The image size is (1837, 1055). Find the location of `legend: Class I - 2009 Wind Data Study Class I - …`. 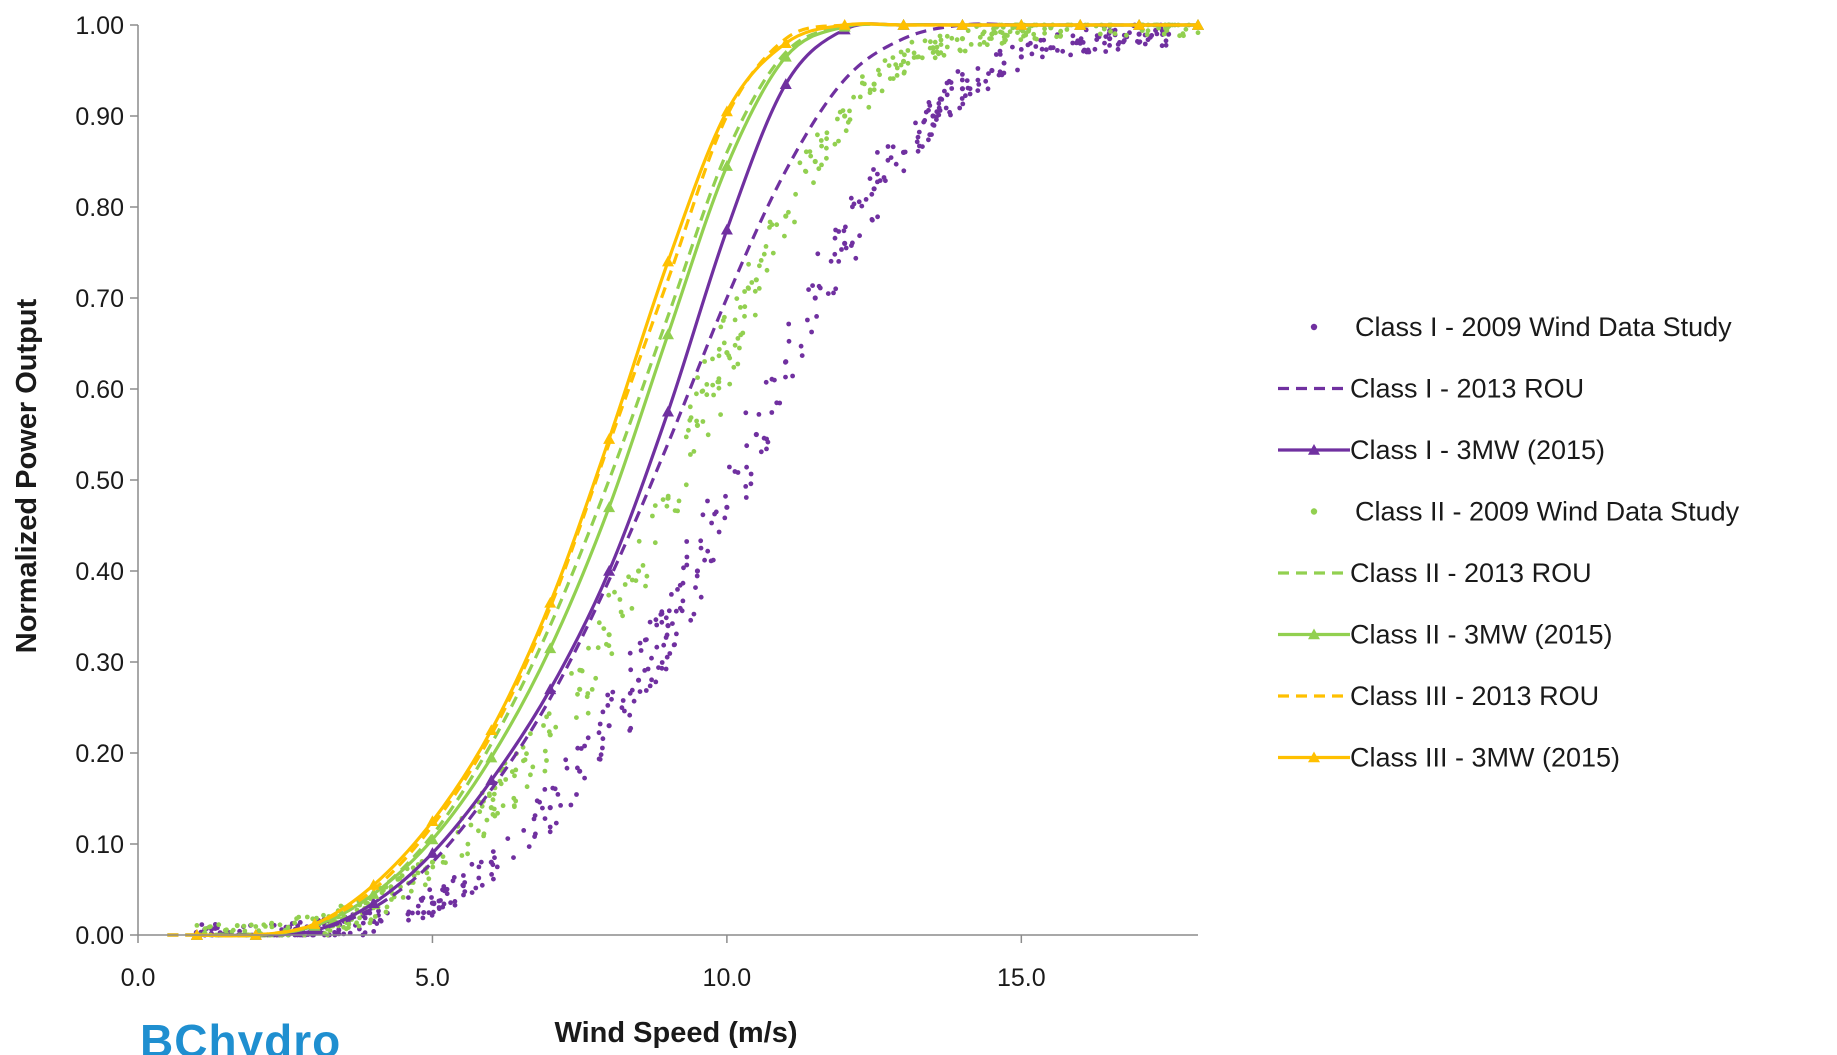

legend: Class I - 2009 Wind Data Study Class I - … is located at coordinates (1509, 542).